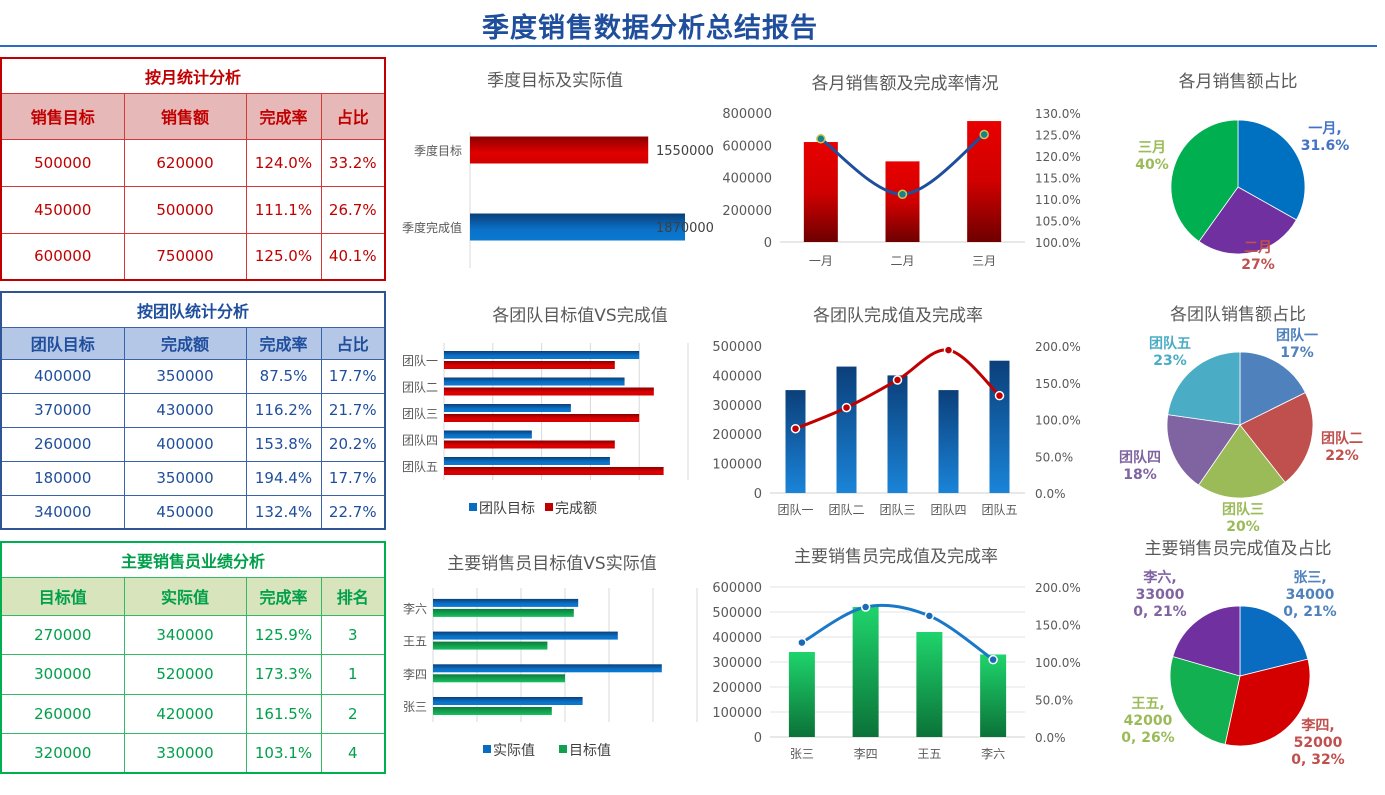 The image size is (1385, 795). I want to click on table-cell: 370000, so click(62, 410).